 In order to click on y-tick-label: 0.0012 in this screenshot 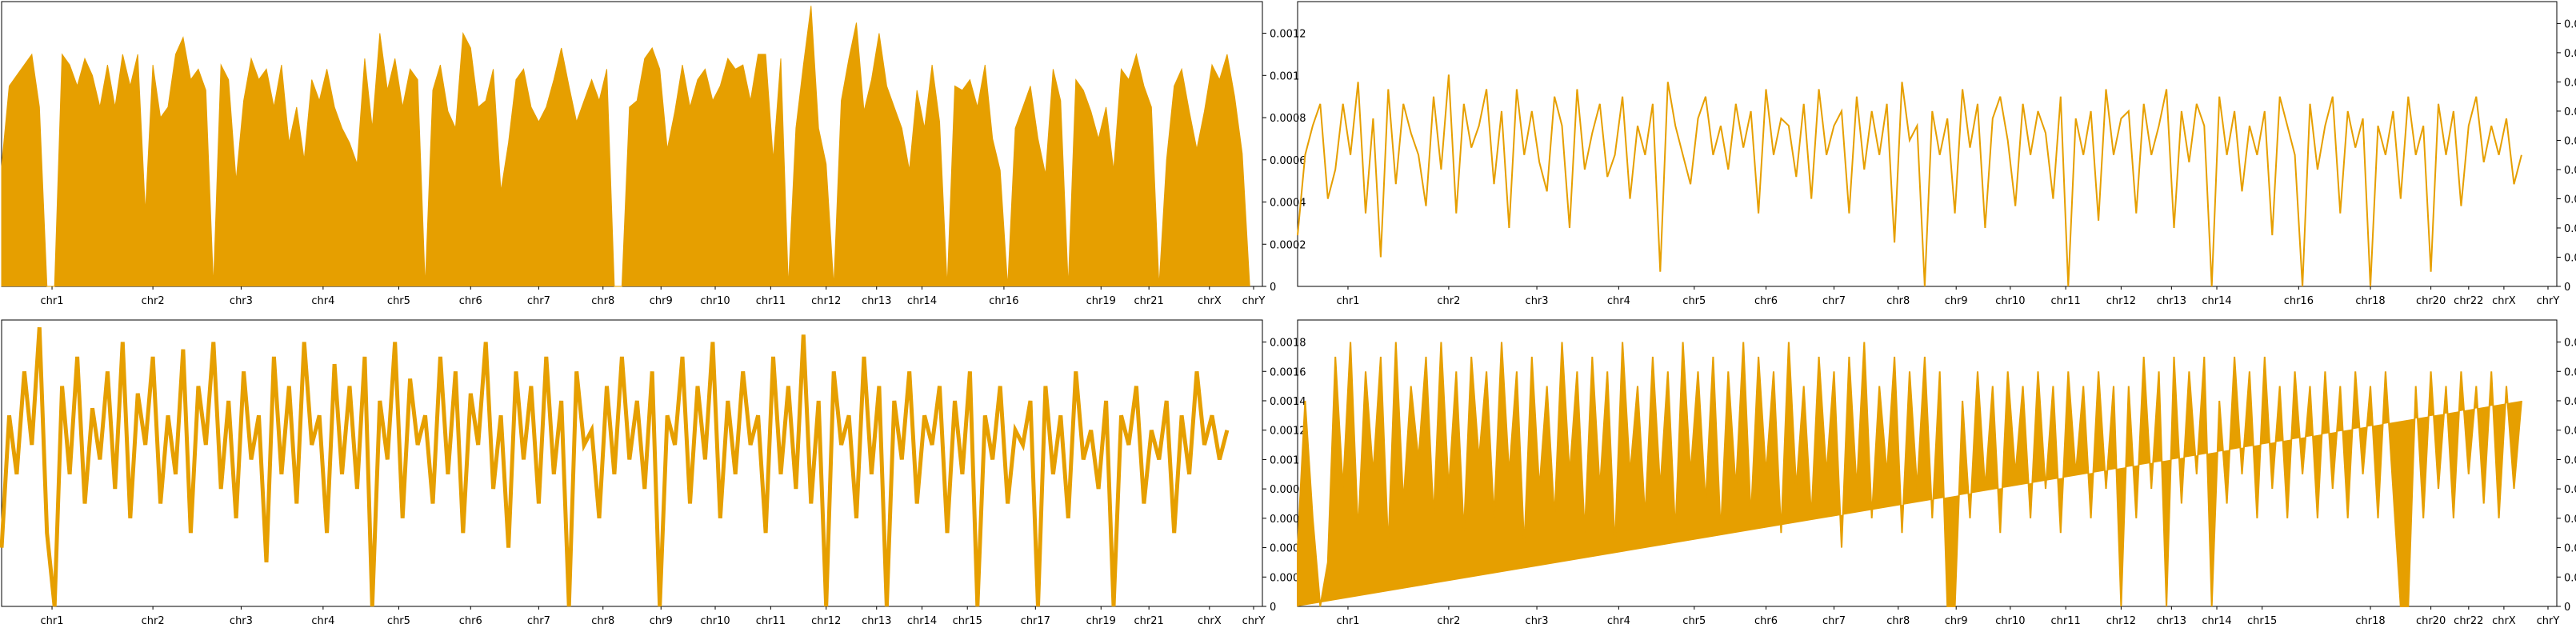, I will do `click(2570, 432)`.